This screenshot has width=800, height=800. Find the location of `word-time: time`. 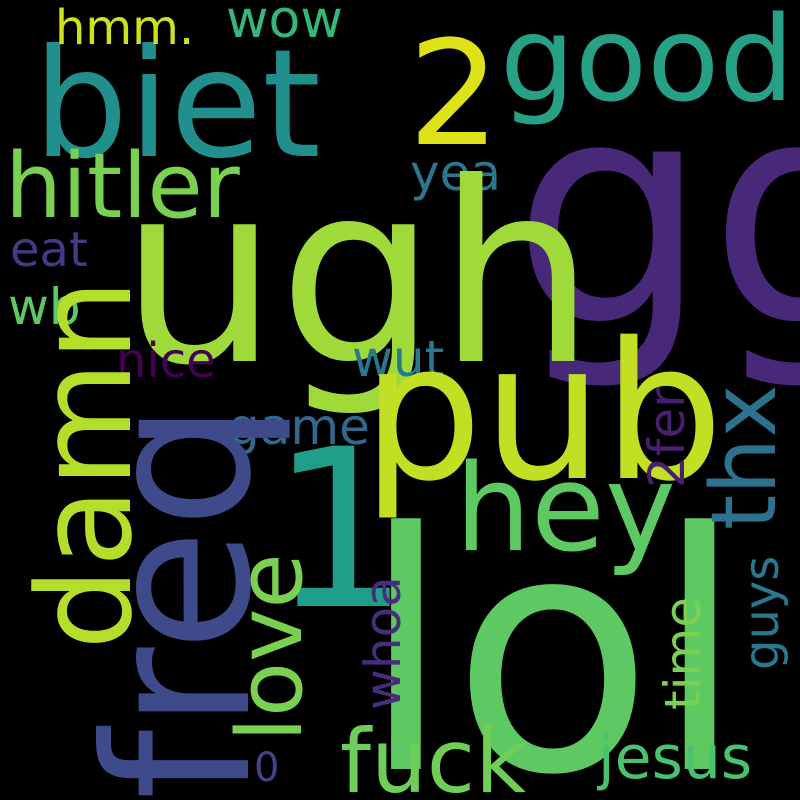

word-time: time is located at coordinates (683, 653).